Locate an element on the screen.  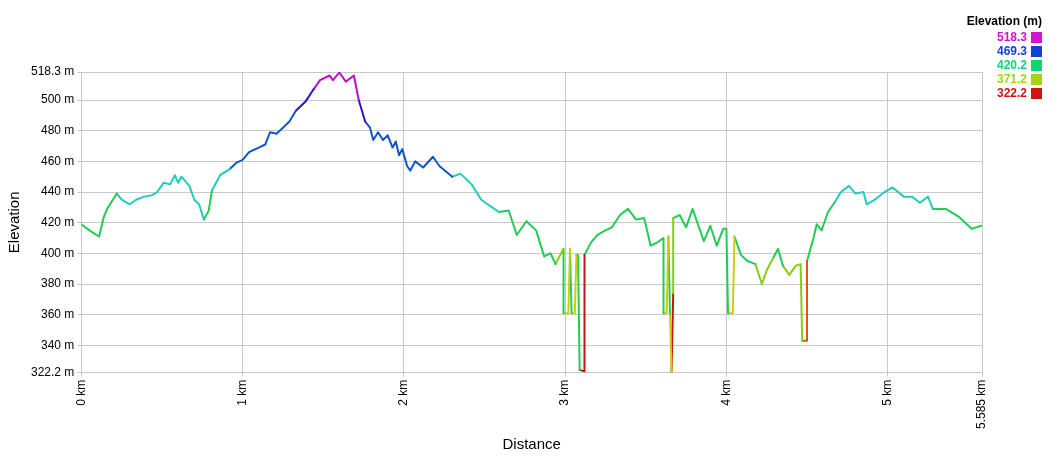
x-tick-label: 1 km is located at coordinates (241, 392).